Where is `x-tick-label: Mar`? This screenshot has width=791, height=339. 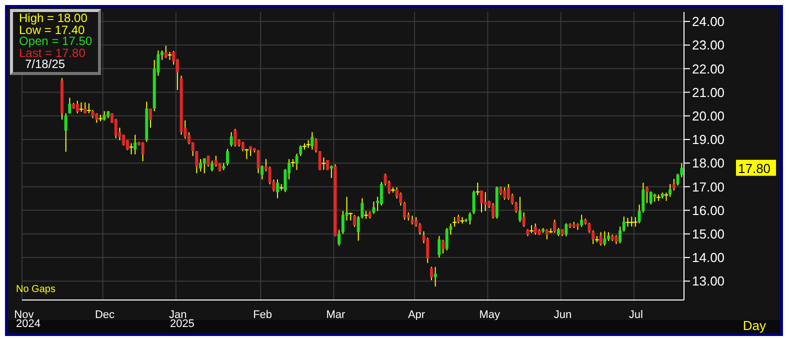 x-tick-label: Mar is located at coordinates (336, 315).